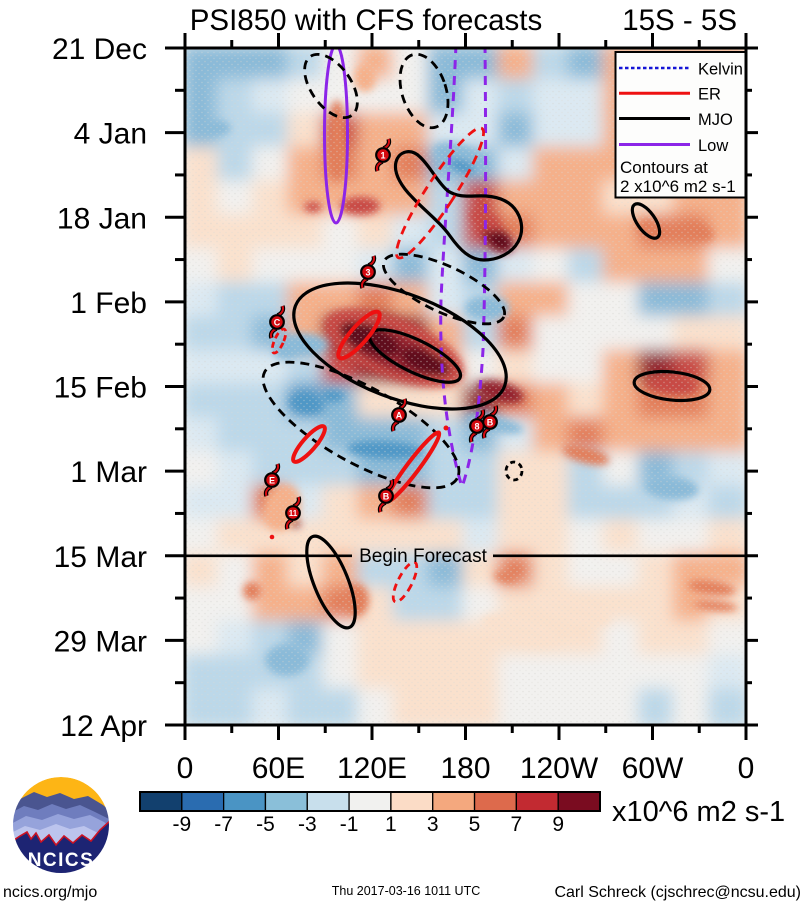 The image size is (809, 912). I want to click on svg-text:Carl Schreck (cjschrec@ncsu.ed: Carl Schreck (cjschrec@ncsu.edu), so click(677, 892).